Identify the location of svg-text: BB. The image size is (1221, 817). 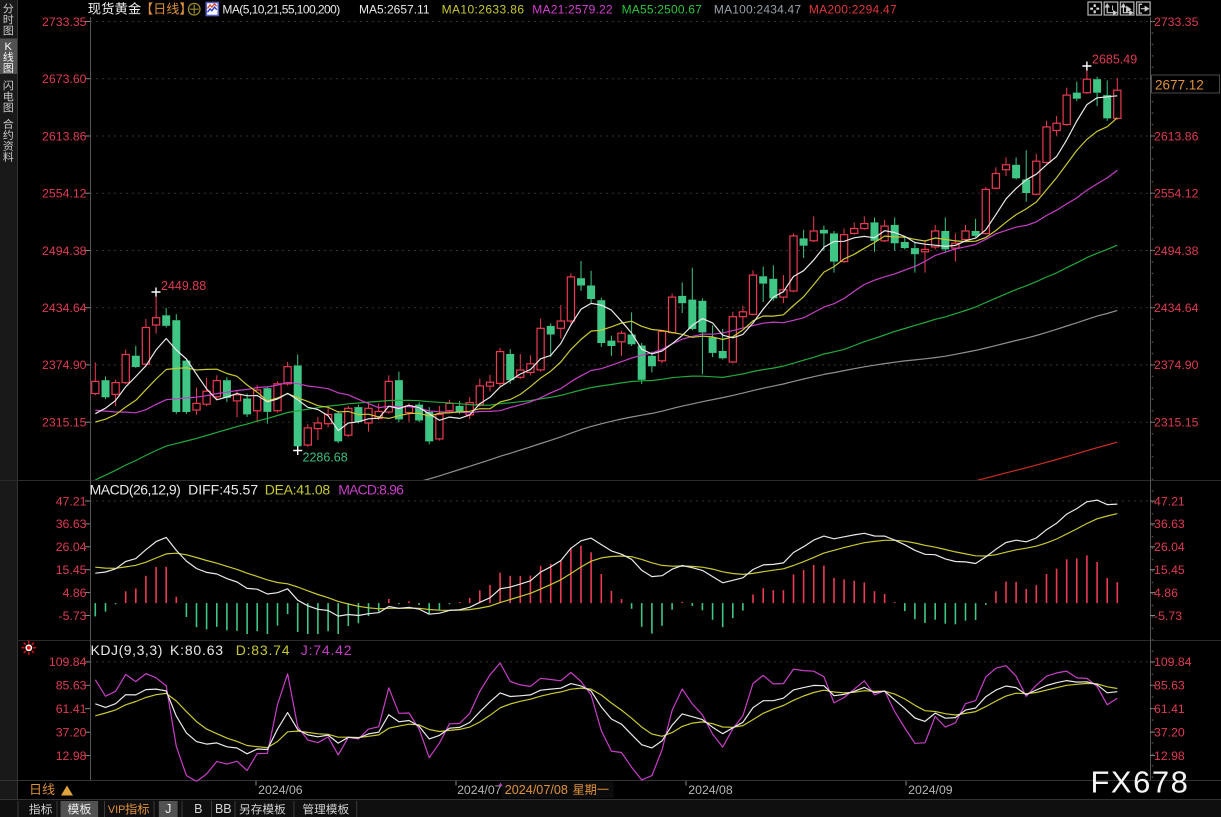
(223, 809).